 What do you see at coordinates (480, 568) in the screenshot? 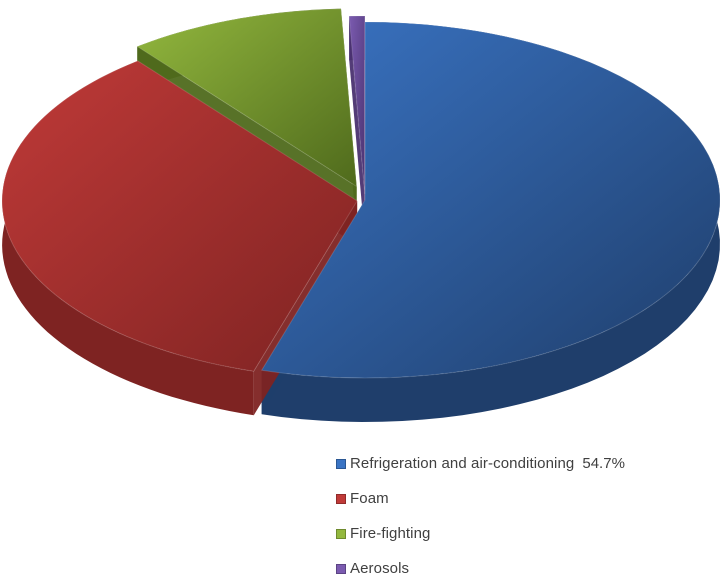
I see `legend-item-aerosols: Aerosols` at bounding box center [480, 568].